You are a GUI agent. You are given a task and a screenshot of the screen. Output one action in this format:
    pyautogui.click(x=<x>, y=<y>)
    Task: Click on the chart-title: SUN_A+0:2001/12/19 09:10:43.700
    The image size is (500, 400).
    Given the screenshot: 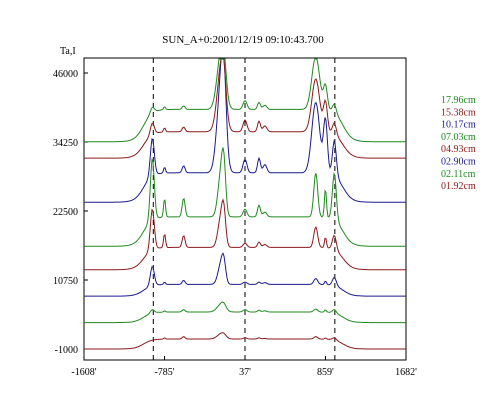 What is the action you would take?
    pyautogui.click(x=243, y=40)
    